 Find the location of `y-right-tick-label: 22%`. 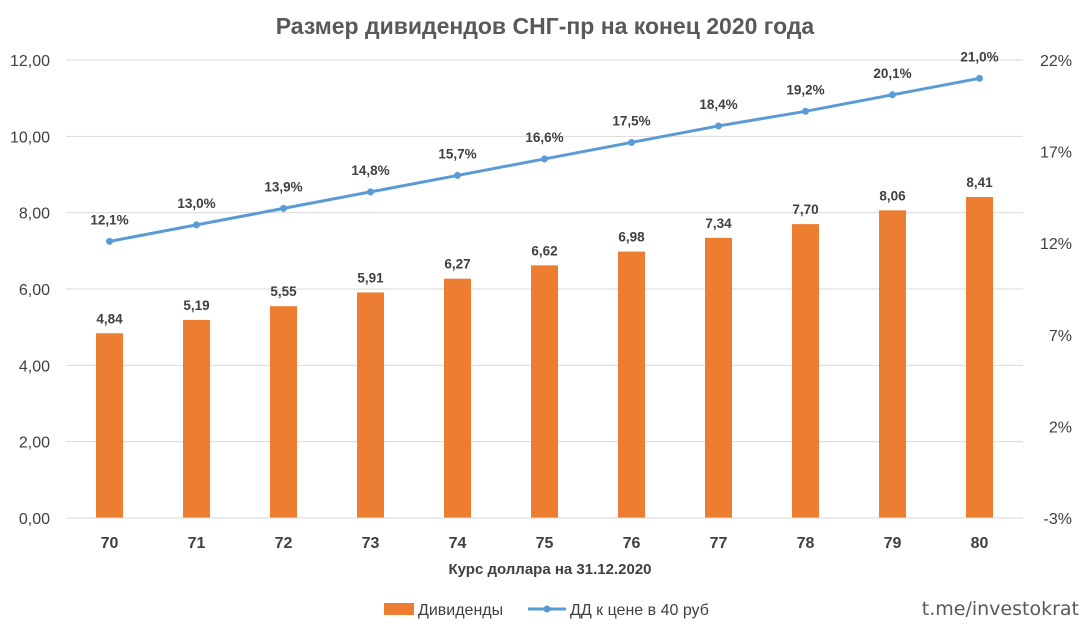

y-right-tick-label: 22% is located at coordinates (1056, 61).